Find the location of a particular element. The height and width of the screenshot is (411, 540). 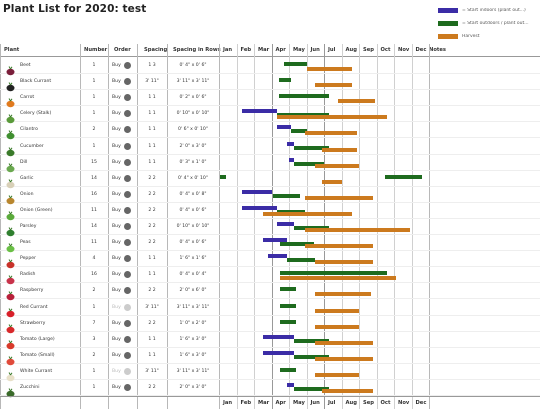

month-footer: Oct is located at coordinates (385, 403).